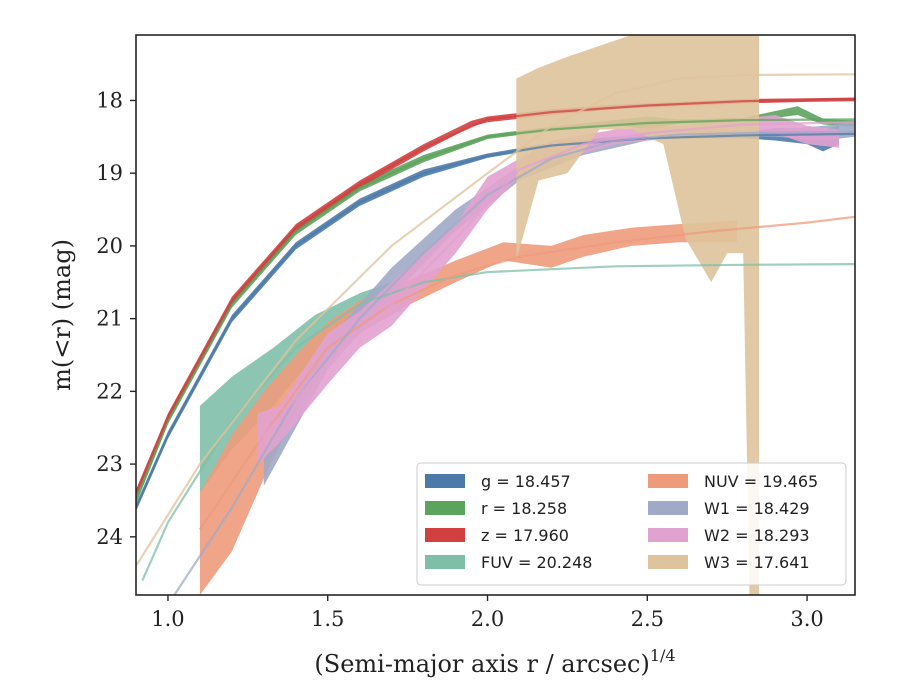 The height and width of the screenshot is (700, 900). What do you see at coordinates (109, 246) in the screenshot?
I see `y-tick-label: 20` at bounding box center [109, 246].